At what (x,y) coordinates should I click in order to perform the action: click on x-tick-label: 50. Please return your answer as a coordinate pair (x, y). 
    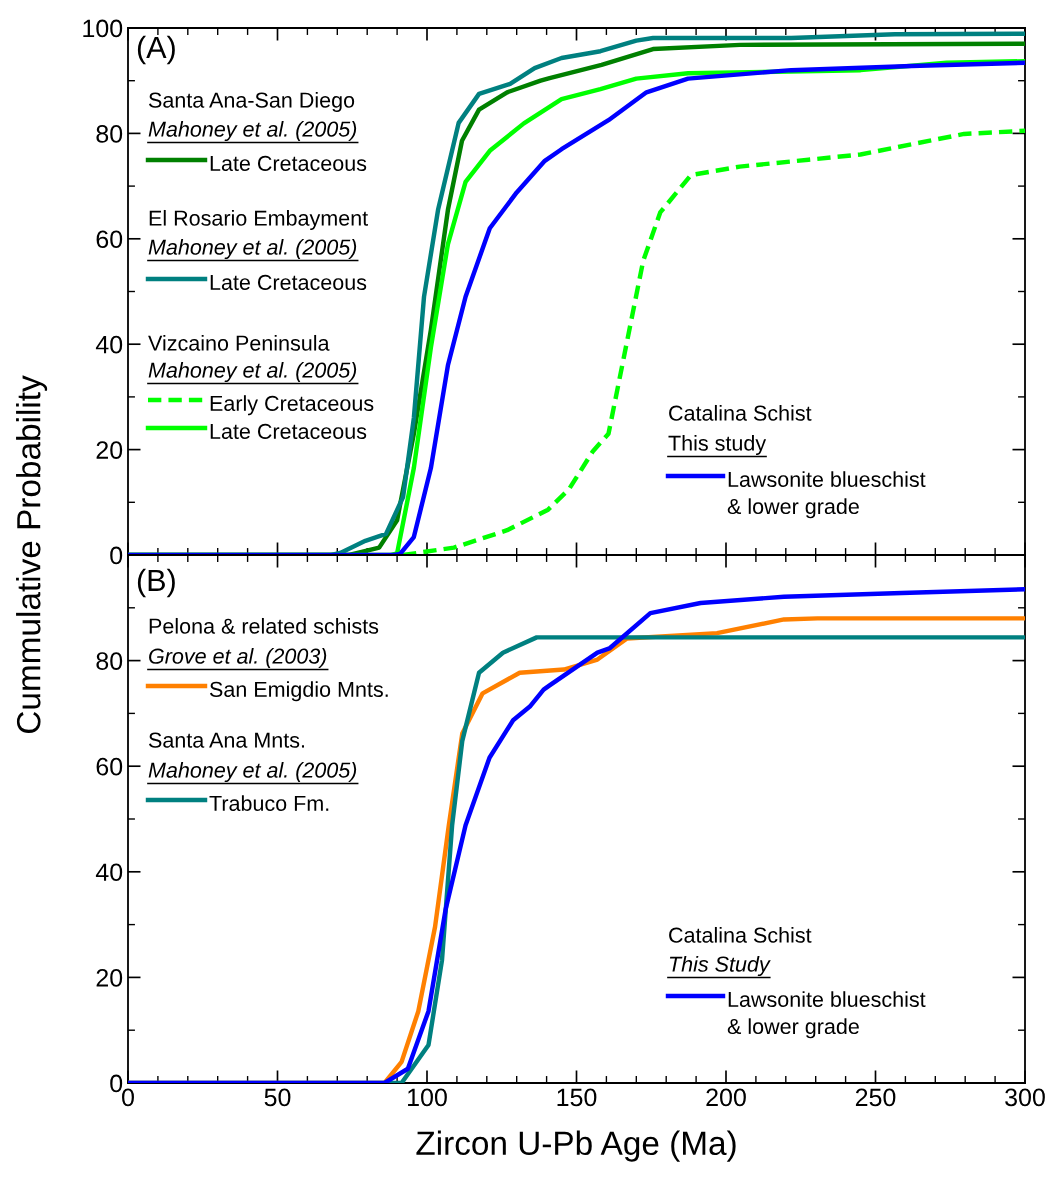
    Looking at the image, I should click on (277, 1097).